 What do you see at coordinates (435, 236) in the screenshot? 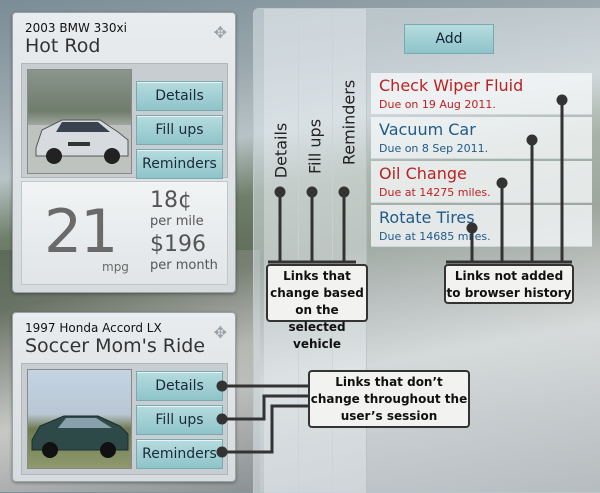
I see `reminder-due: Due at 14685 miles.` at bounding box center [435, 236].